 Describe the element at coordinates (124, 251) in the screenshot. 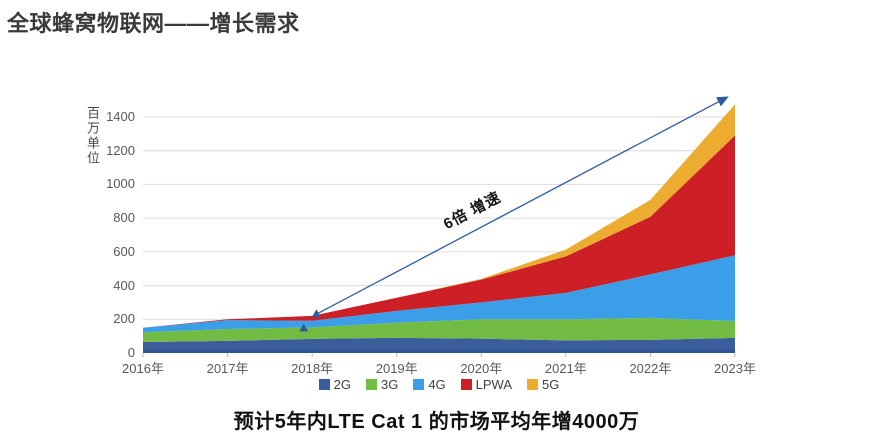

I see `y-tick-label: 600` at that location.